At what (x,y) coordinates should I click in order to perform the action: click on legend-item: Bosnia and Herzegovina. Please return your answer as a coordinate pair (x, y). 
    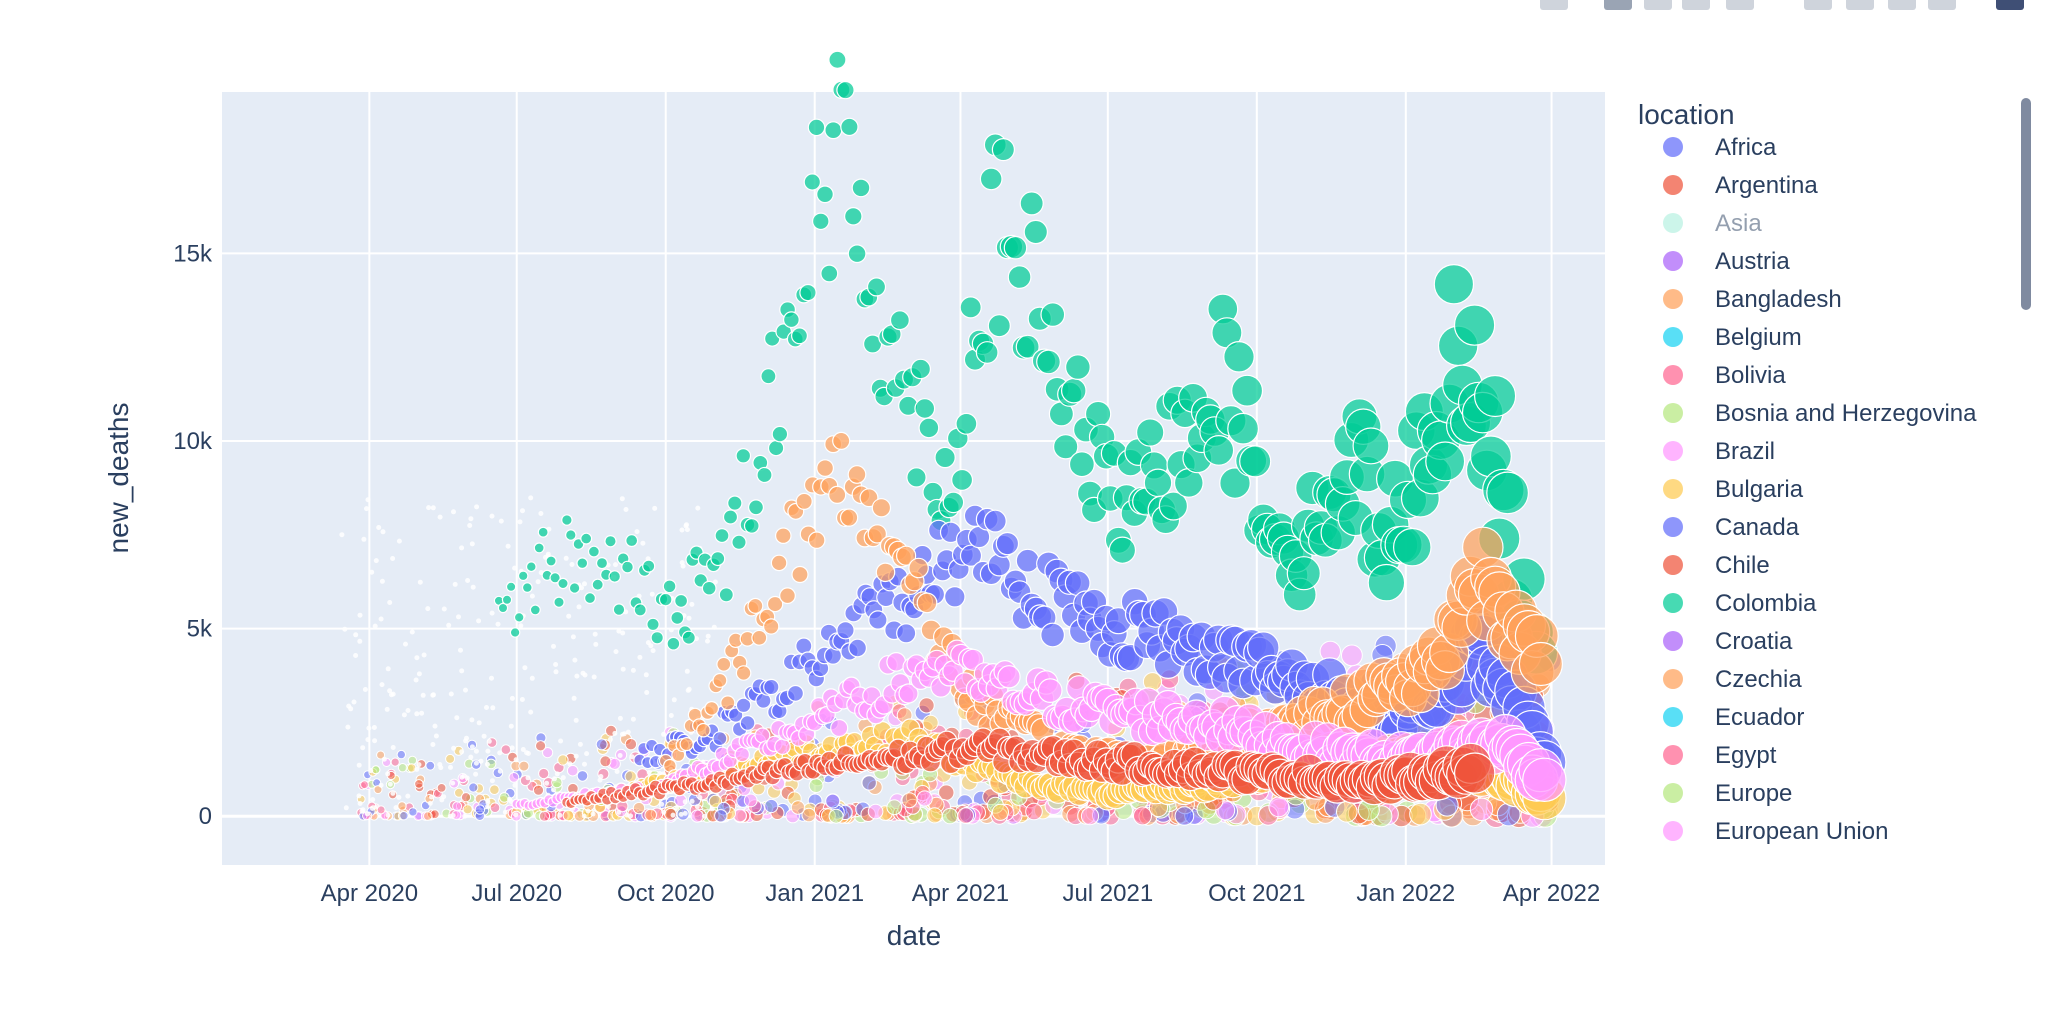
    Looking at the image, I should click on (1820, 413).